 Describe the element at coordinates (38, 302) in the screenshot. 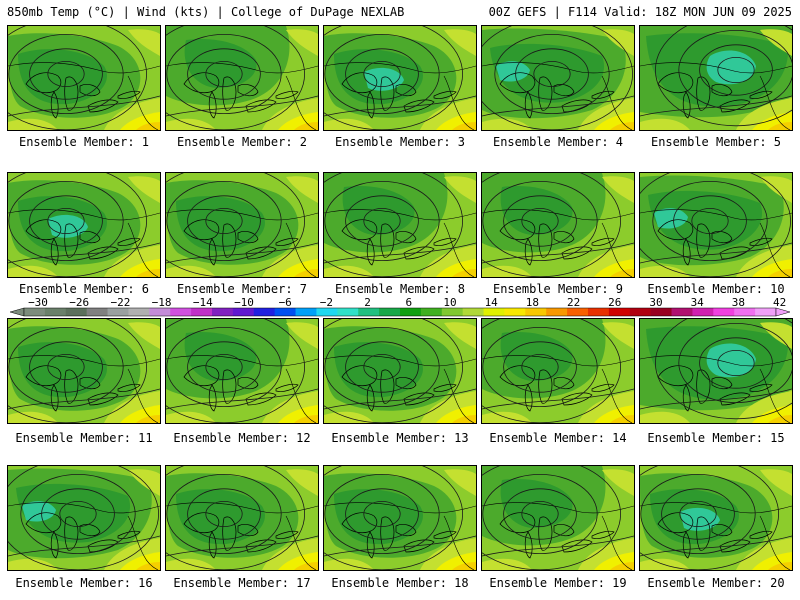

I see `colorbar-tick-label: −30` at that location.